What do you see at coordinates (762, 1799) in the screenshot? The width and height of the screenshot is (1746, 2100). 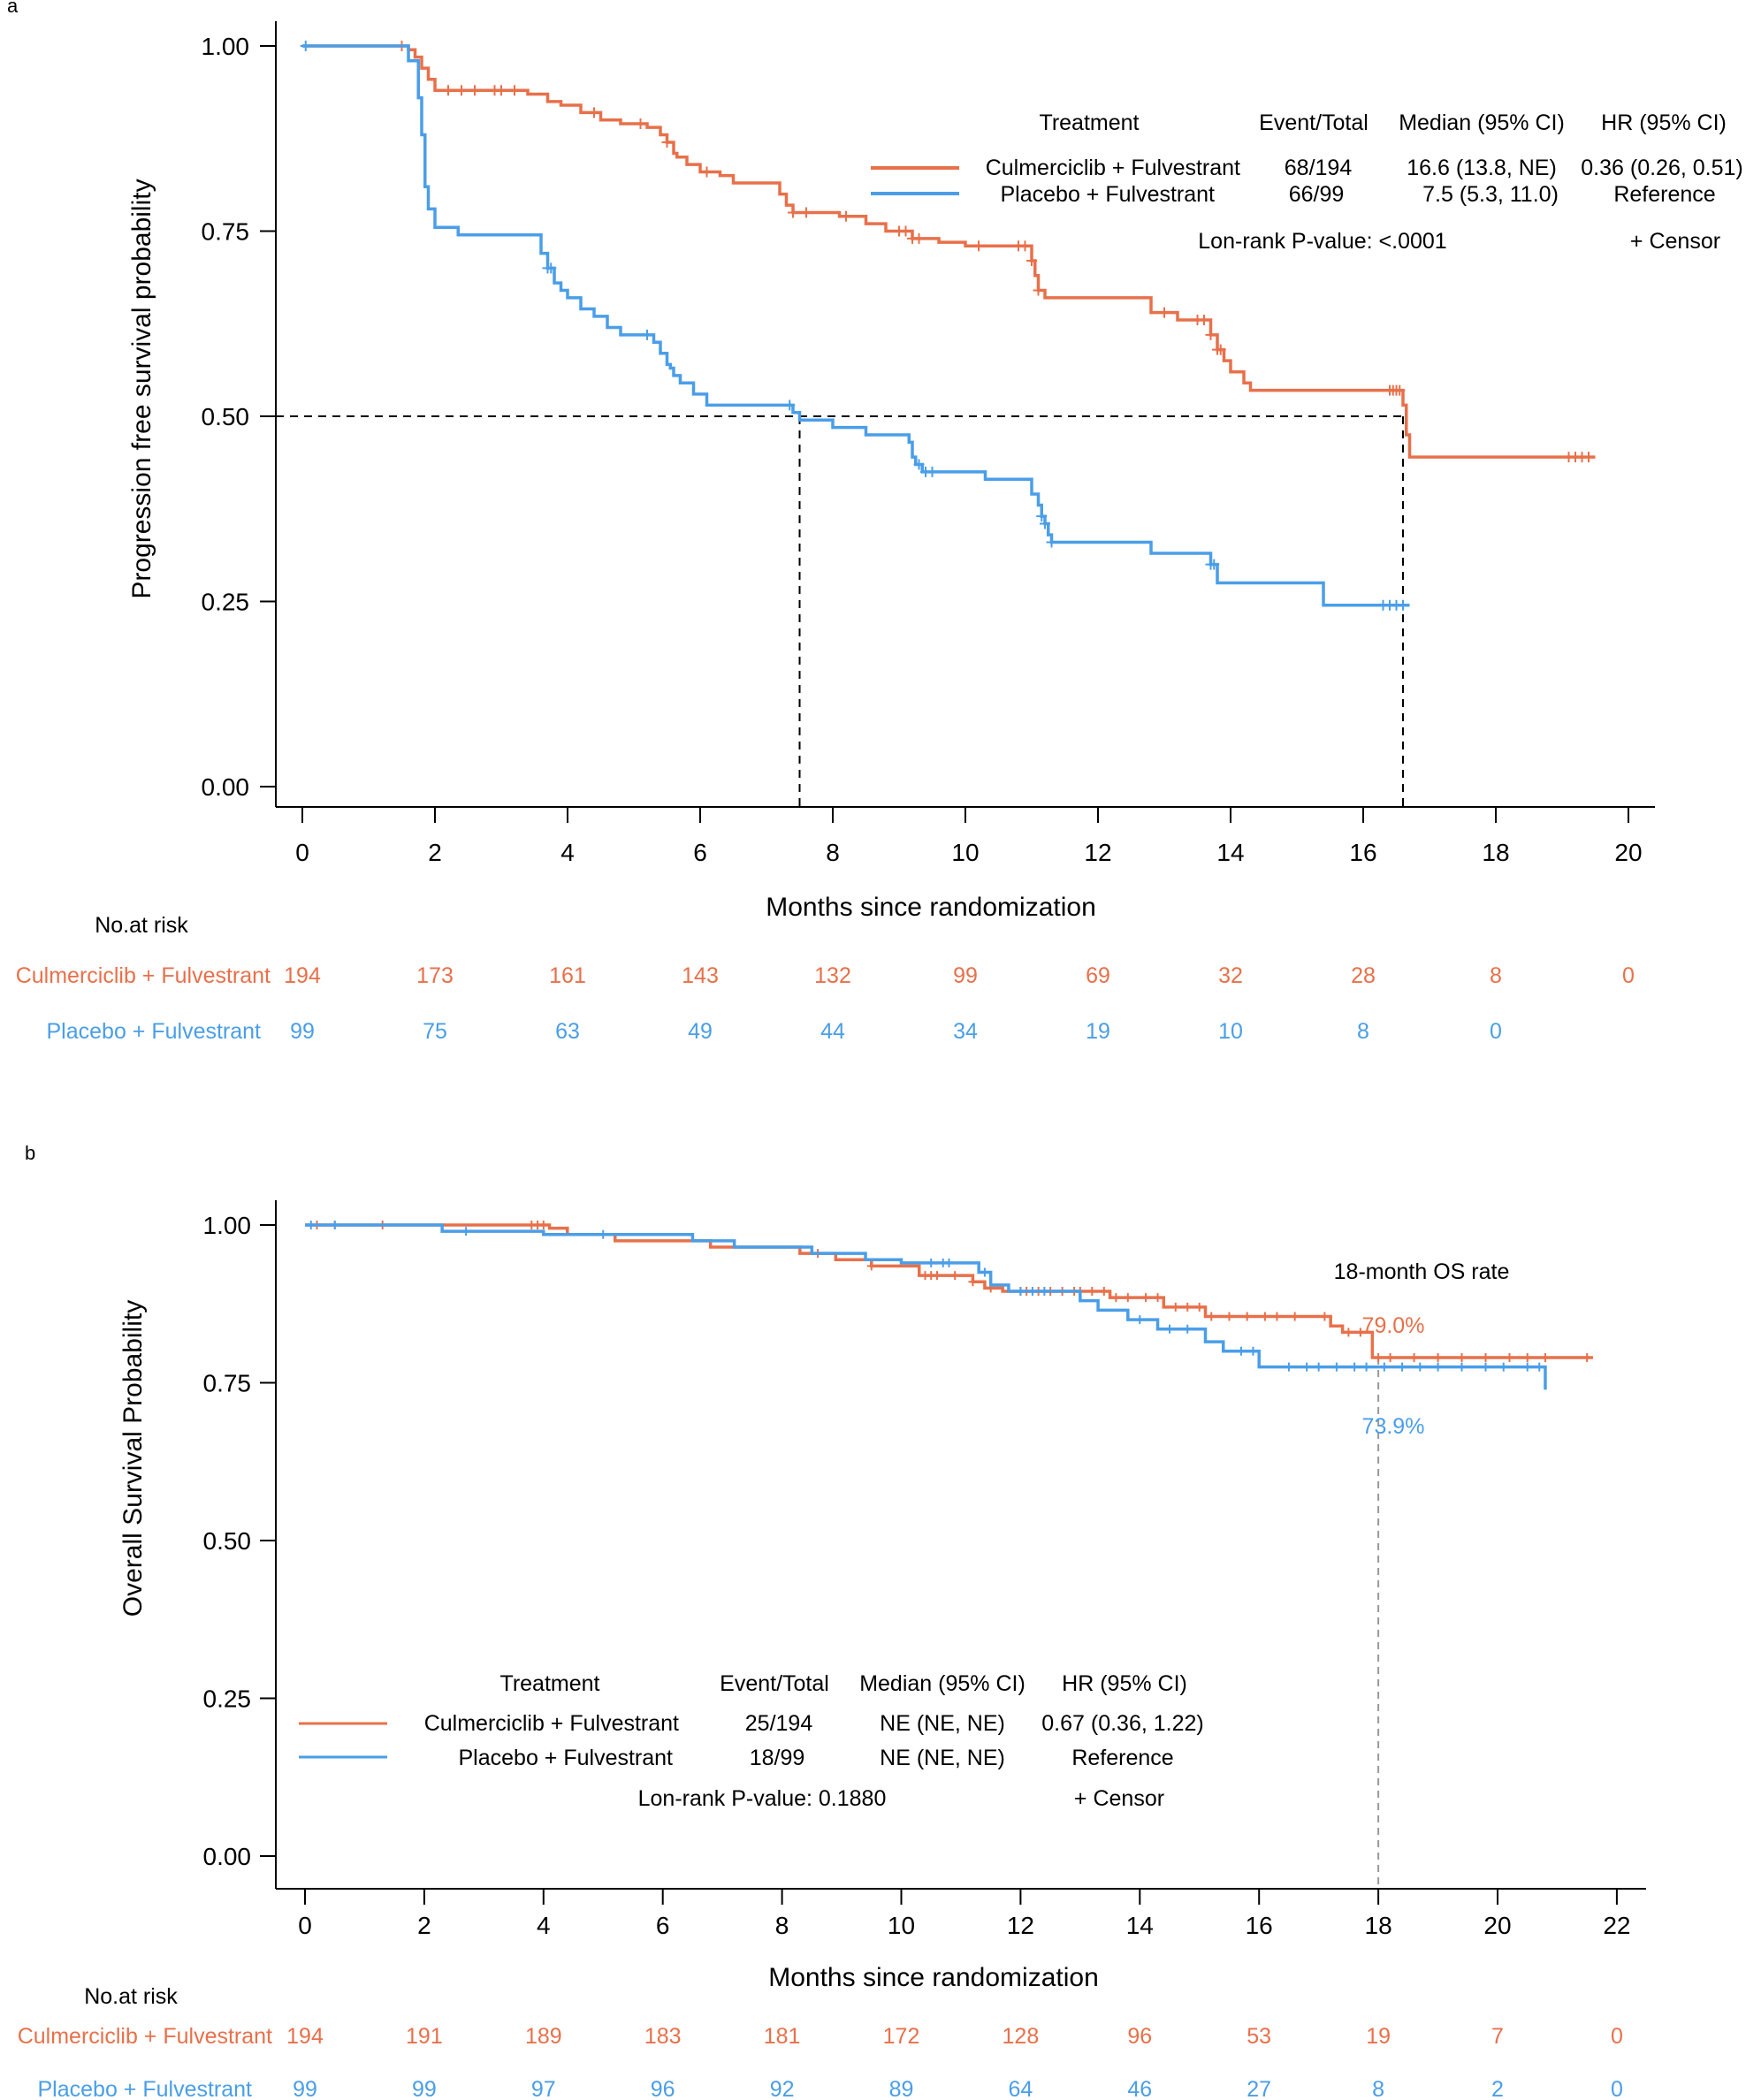 I see `legend-b-pvalue: Lon-rank P-value: 0.1880` at bounding box center [762, 1799].